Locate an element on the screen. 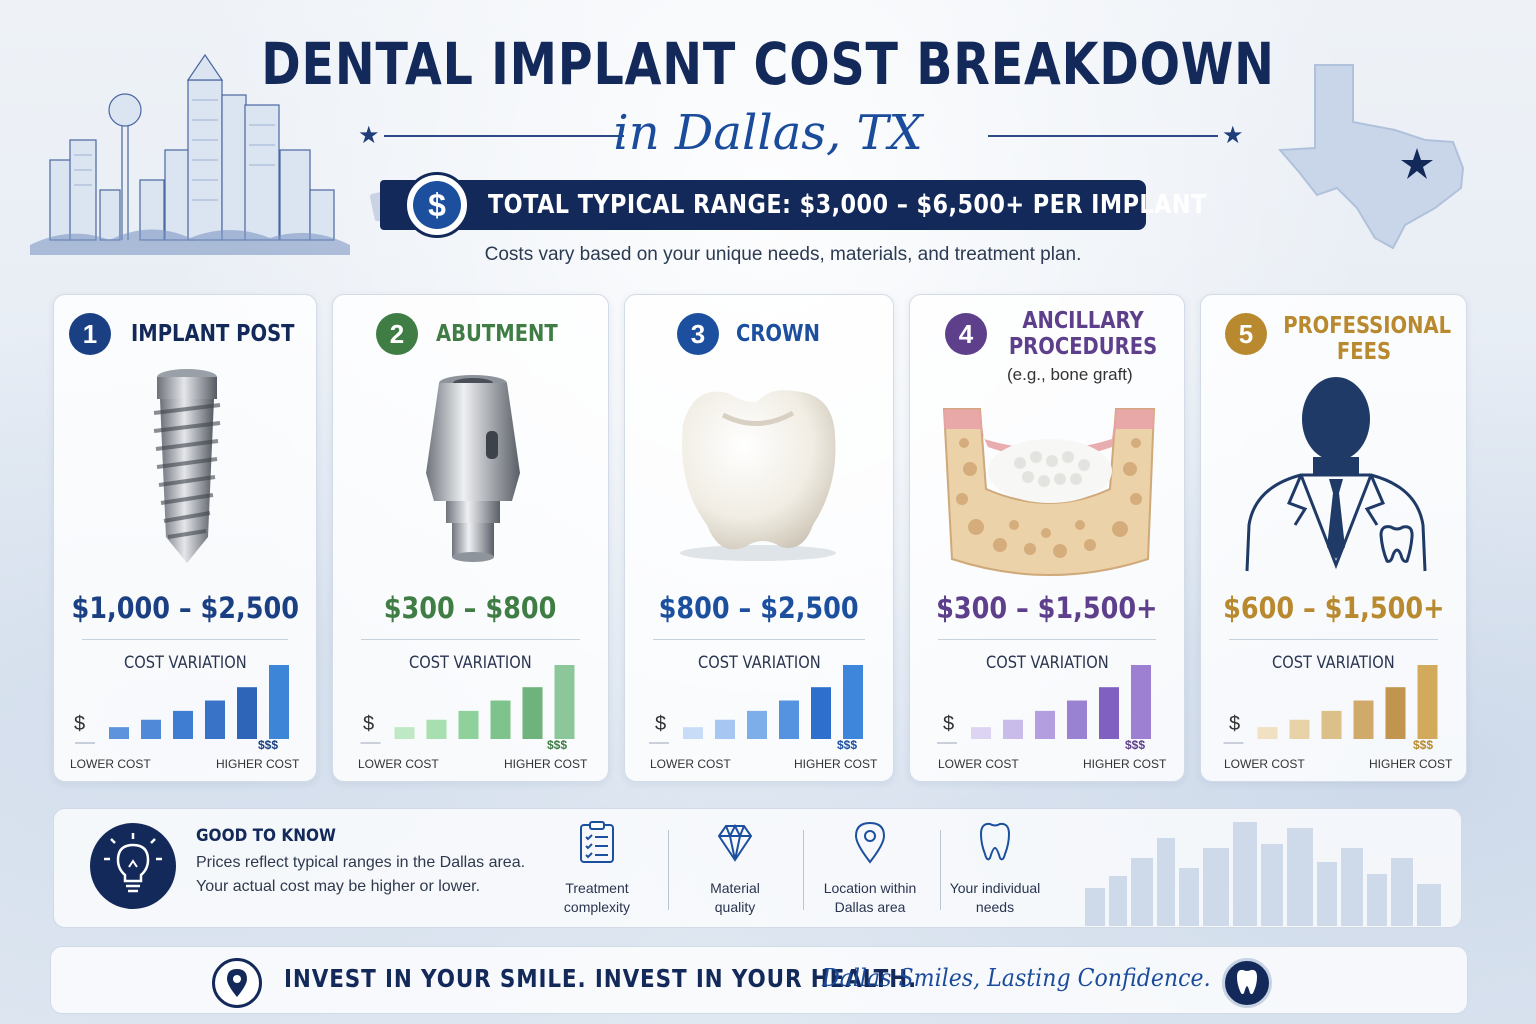 The image size is (1536, 1024). subtitle-divider-left is located at coordinates (504, 136).